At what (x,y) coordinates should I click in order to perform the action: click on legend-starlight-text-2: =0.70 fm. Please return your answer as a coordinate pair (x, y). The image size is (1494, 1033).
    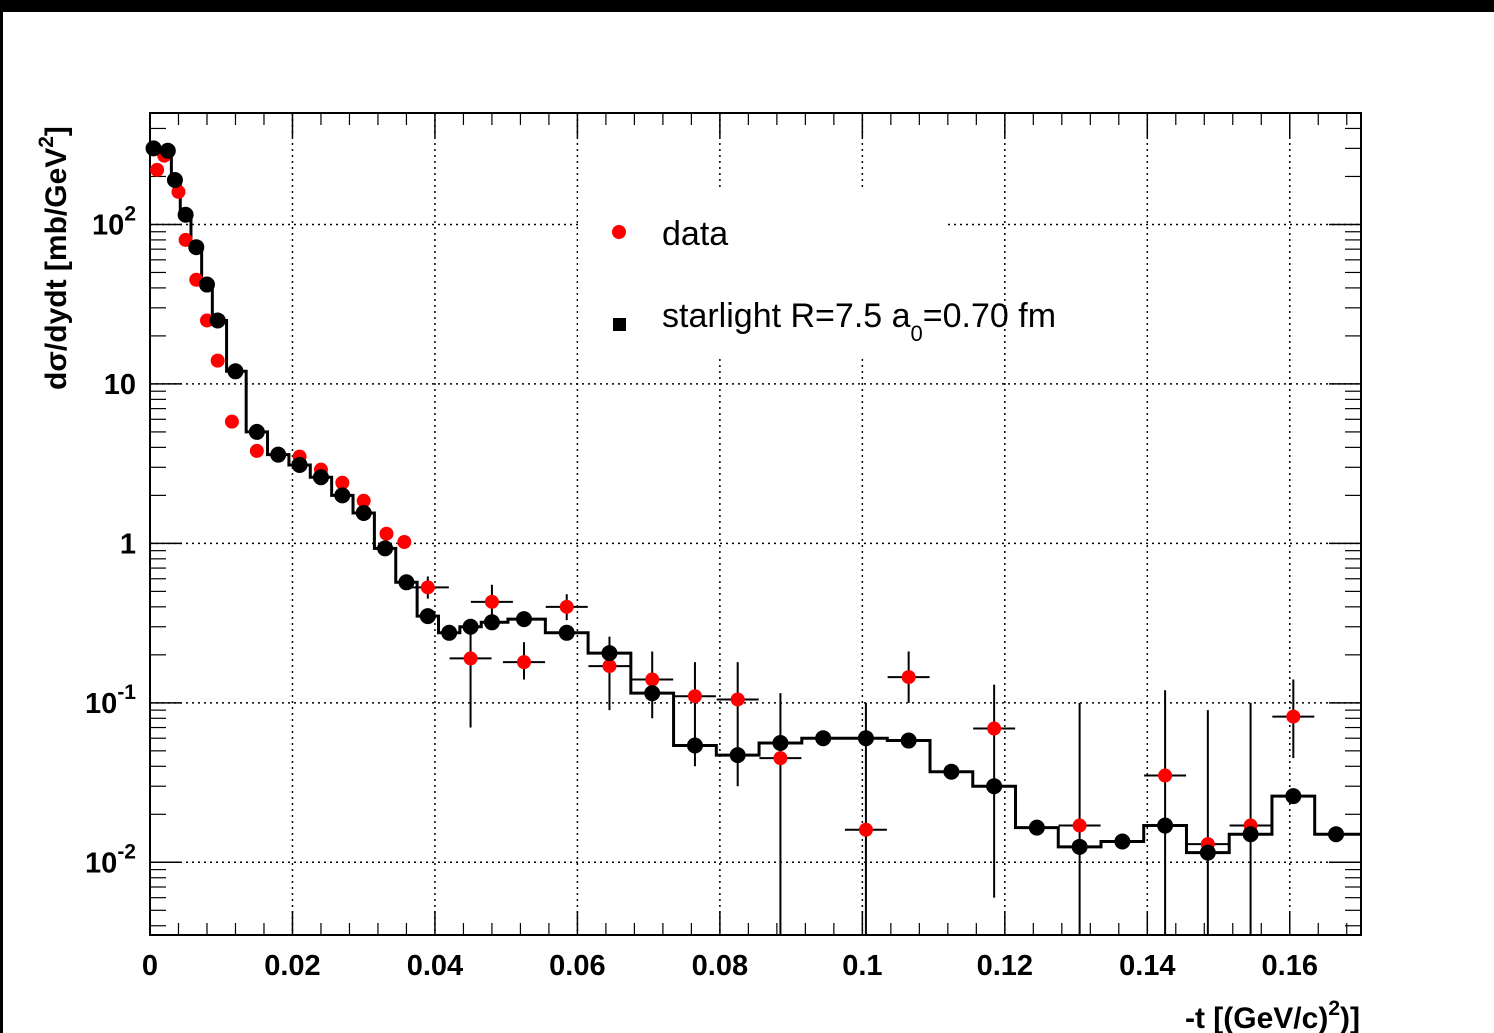
    Looking at the image, I should click on (989, 316).